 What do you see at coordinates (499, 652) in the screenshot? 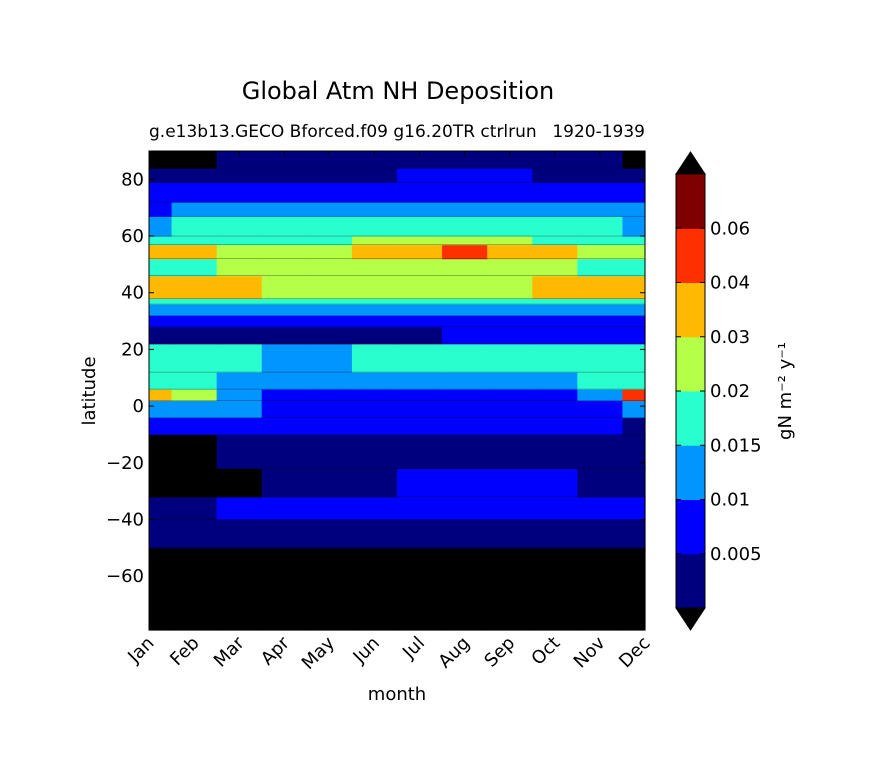
I see `x-tick-label: Sep` at bounding box center [499, 652].